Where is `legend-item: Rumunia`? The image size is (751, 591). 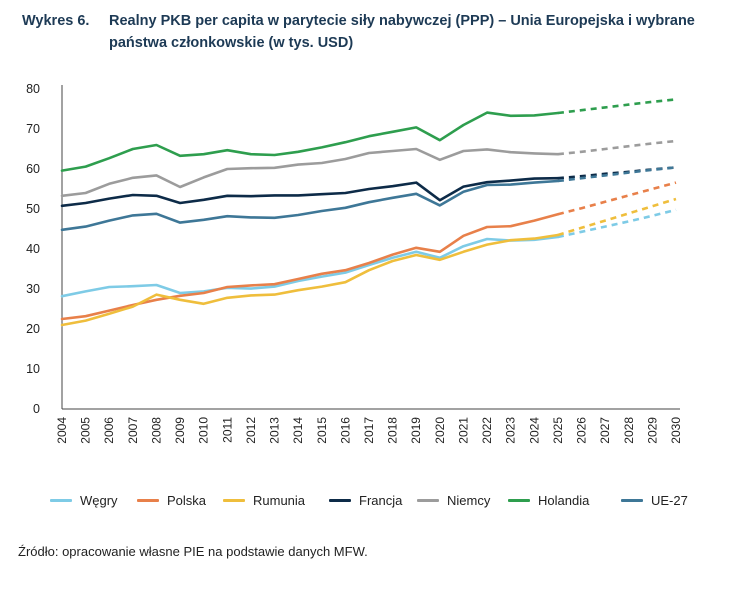 legend-item: Rumunia is located at coordinates (264, 500).